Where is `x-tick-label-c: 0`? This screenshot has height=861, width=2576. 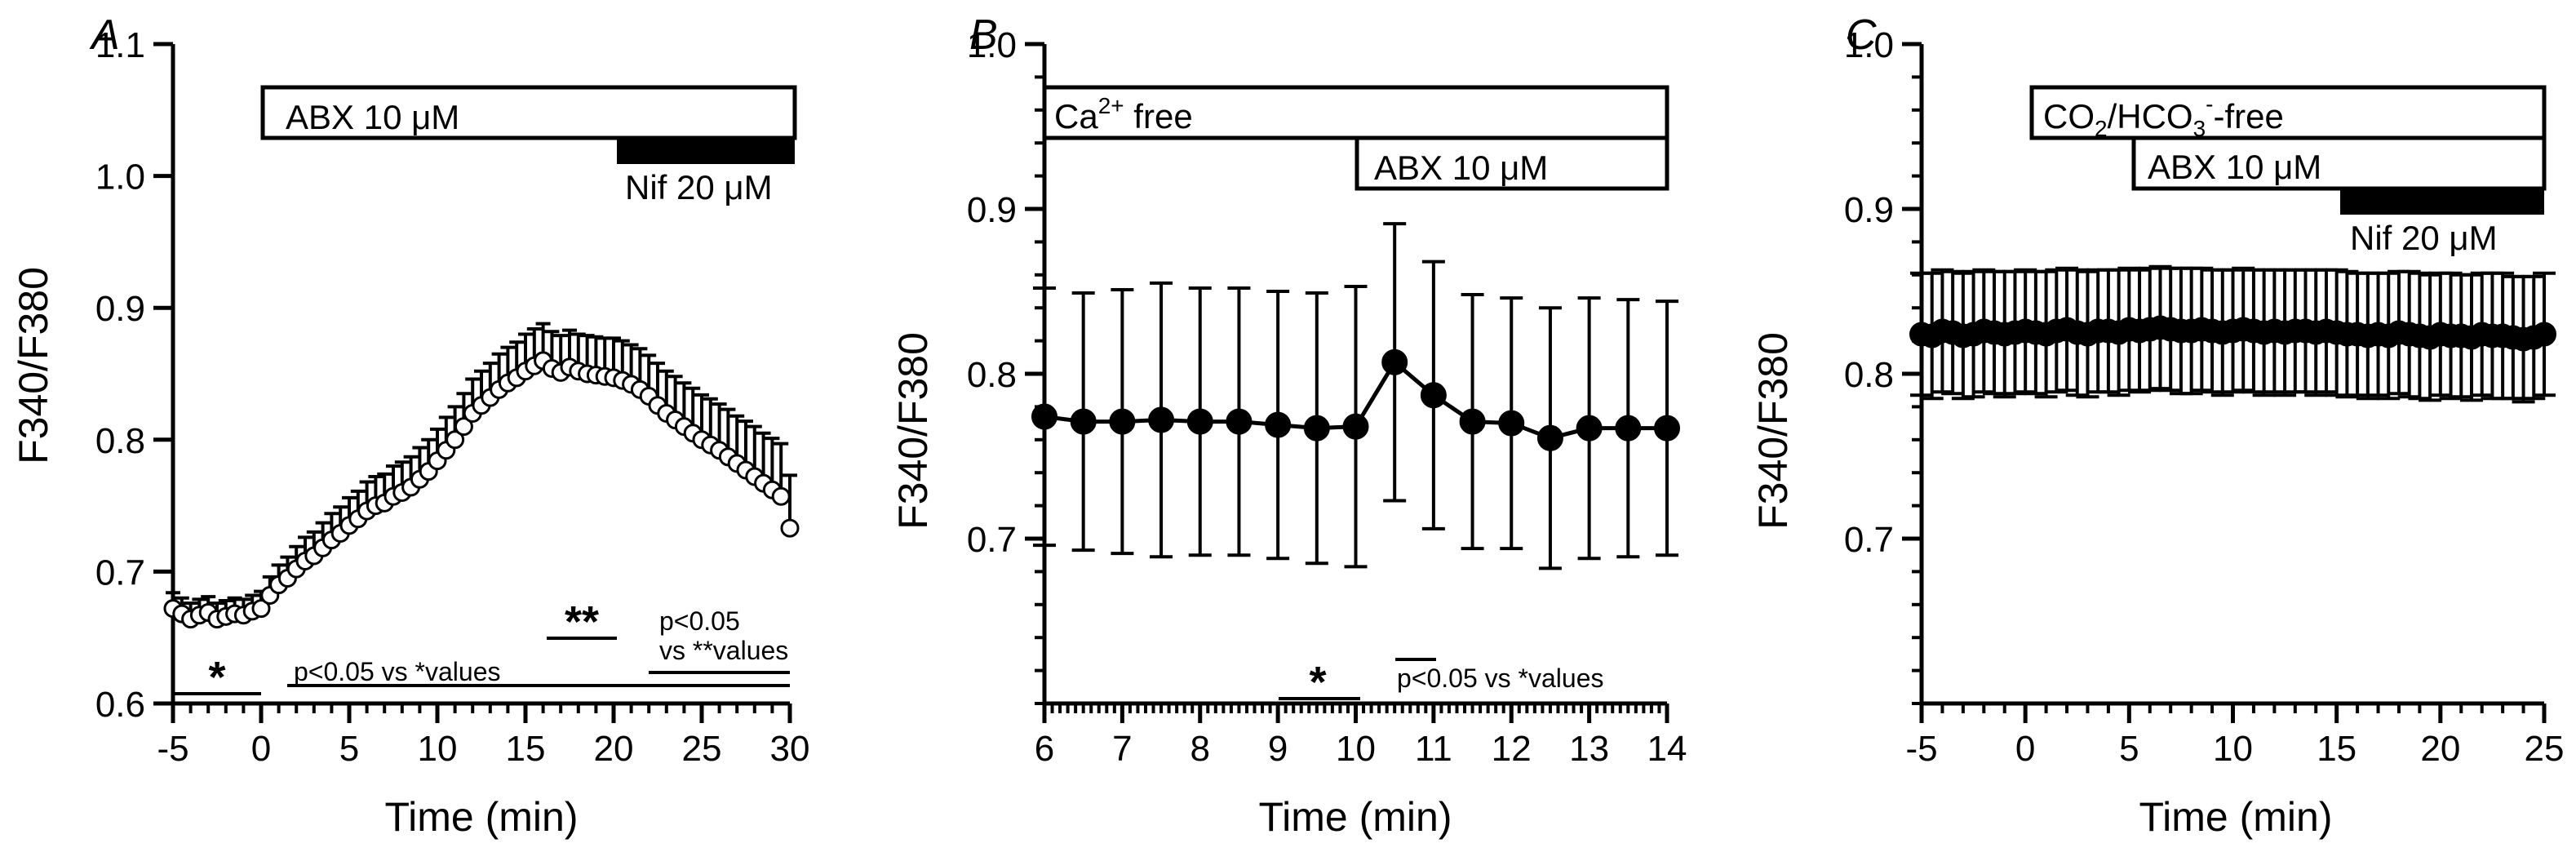
x-tick-label-c: 0 is located at coordinates (2025, 749).